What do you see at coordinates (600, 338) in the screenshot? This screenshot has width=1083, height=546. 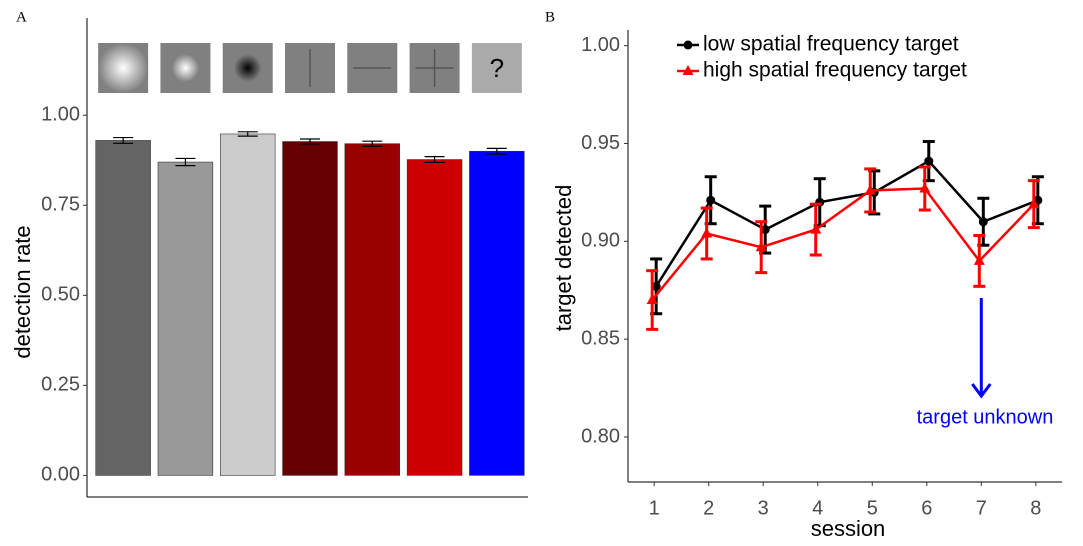 I see `y-tick-label: 0.85` at bounding box center [600, 338].